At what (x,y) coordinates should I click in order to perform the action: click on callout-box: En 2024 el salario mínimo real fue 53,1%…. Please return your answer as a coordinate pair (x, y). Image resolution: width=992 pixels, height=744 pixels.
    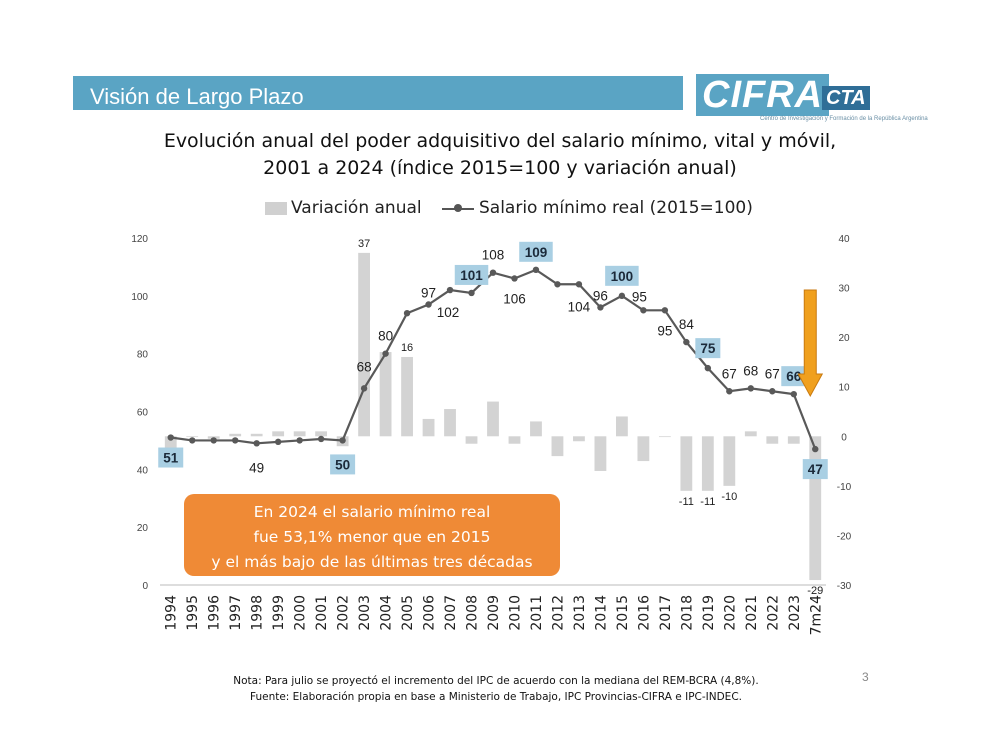
    Looking at the image, I should click on (372, 535).